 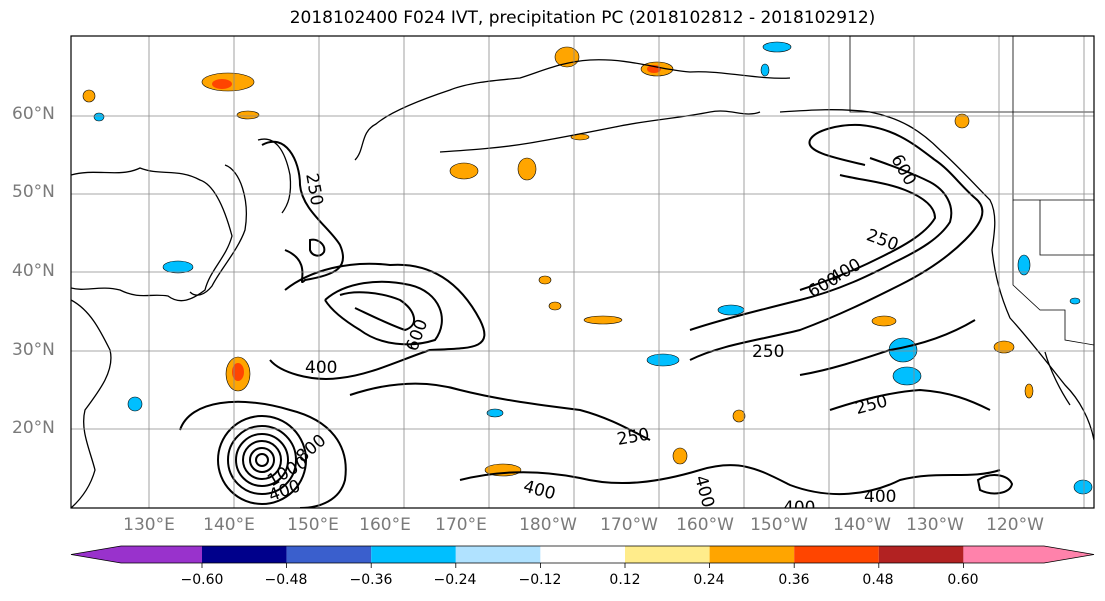 I want to click on ivt-contour-400-typhoon, so click(x=263, y=454).